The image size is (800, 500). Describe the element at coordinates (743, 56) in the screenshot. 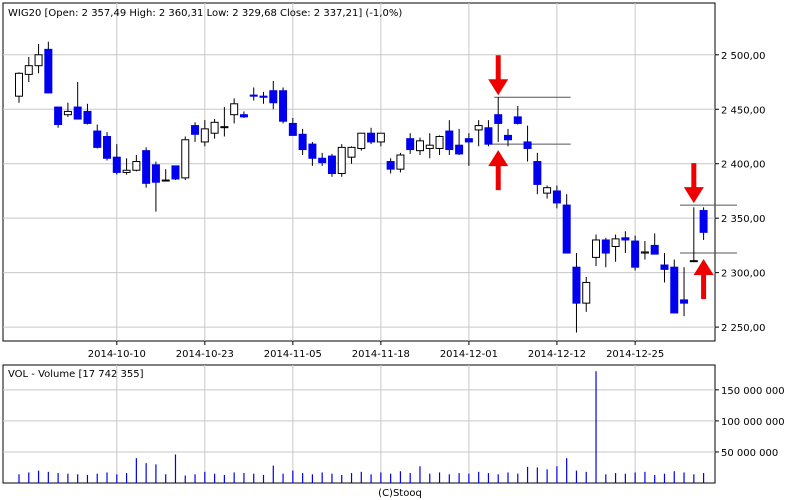

I see `price-y-tick-label: 2 500,00` at that location.